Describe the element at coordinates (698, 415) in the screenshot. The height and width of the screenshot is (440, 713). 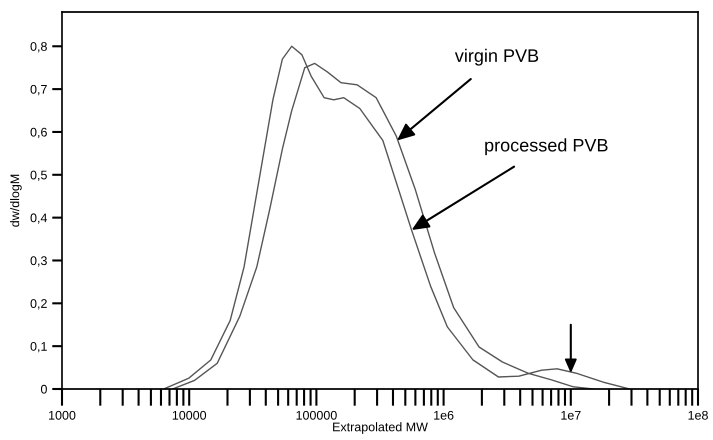
I see `x-tick-label: 1e8` at that location.